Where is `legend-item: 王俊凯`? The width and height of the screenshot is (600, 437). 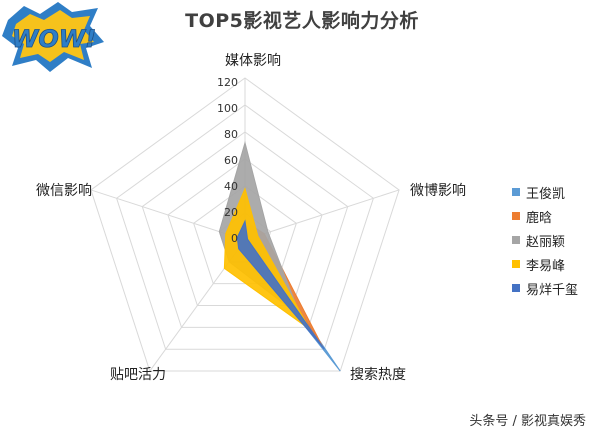
legend-item: 王俊凯 is located at coordinates (545, 192).